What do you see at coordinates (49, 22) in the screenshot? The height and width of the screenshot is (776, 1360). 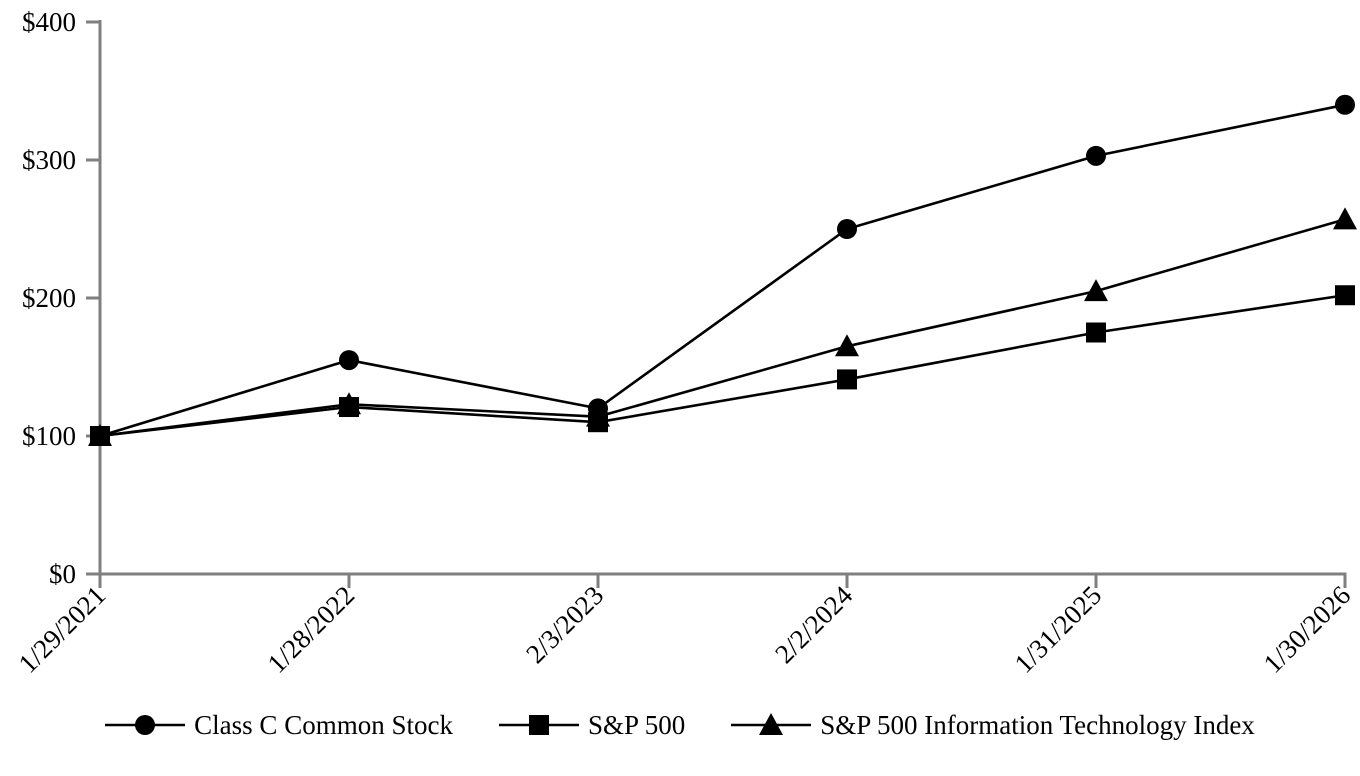 I see `y-tick-label: $400` at bounding box center [49, 22].